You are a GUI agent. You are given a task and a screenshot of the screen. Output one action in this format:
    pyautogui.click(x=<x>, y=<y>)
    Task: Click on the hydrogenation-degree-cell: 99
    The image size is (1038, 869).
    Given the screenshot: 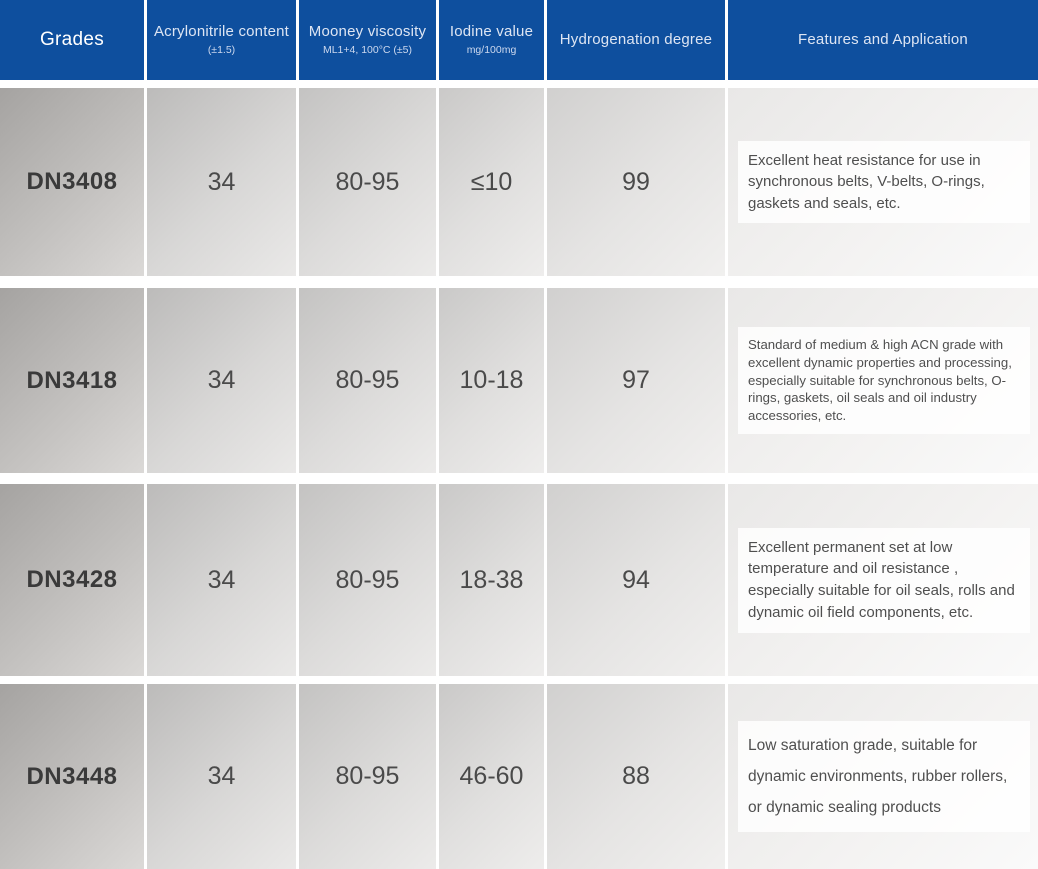 What is the action you would take?
    pyautogui.click(x=636, y=182)
    